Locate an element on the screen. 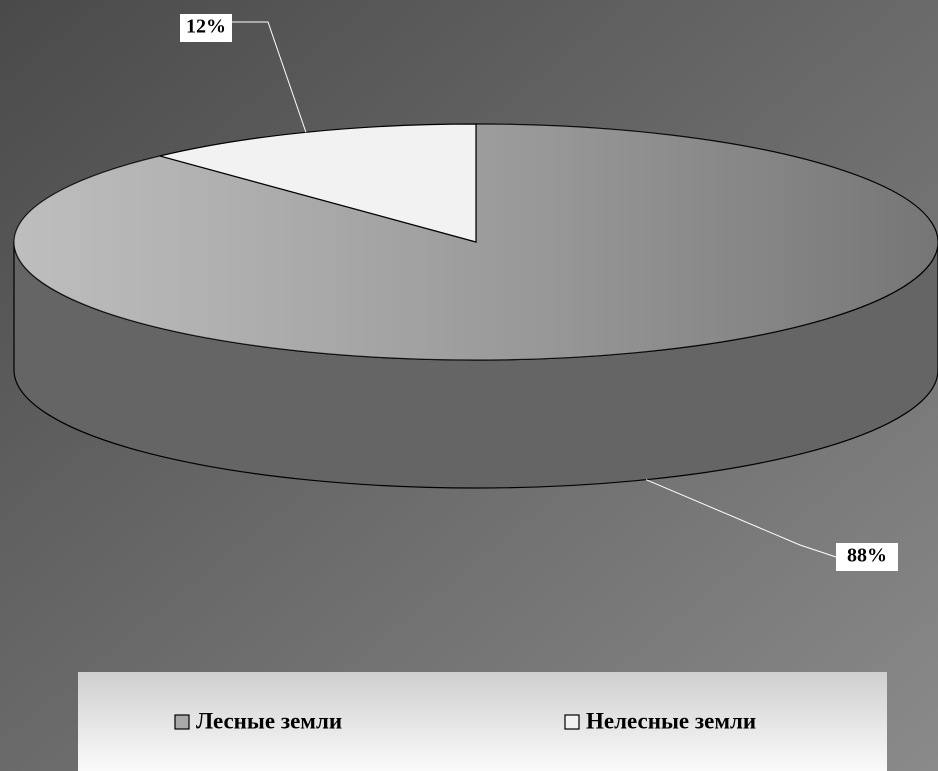 This screenshot has height=771, width=938. data-label: 88% is located at coordinates (867, 556).